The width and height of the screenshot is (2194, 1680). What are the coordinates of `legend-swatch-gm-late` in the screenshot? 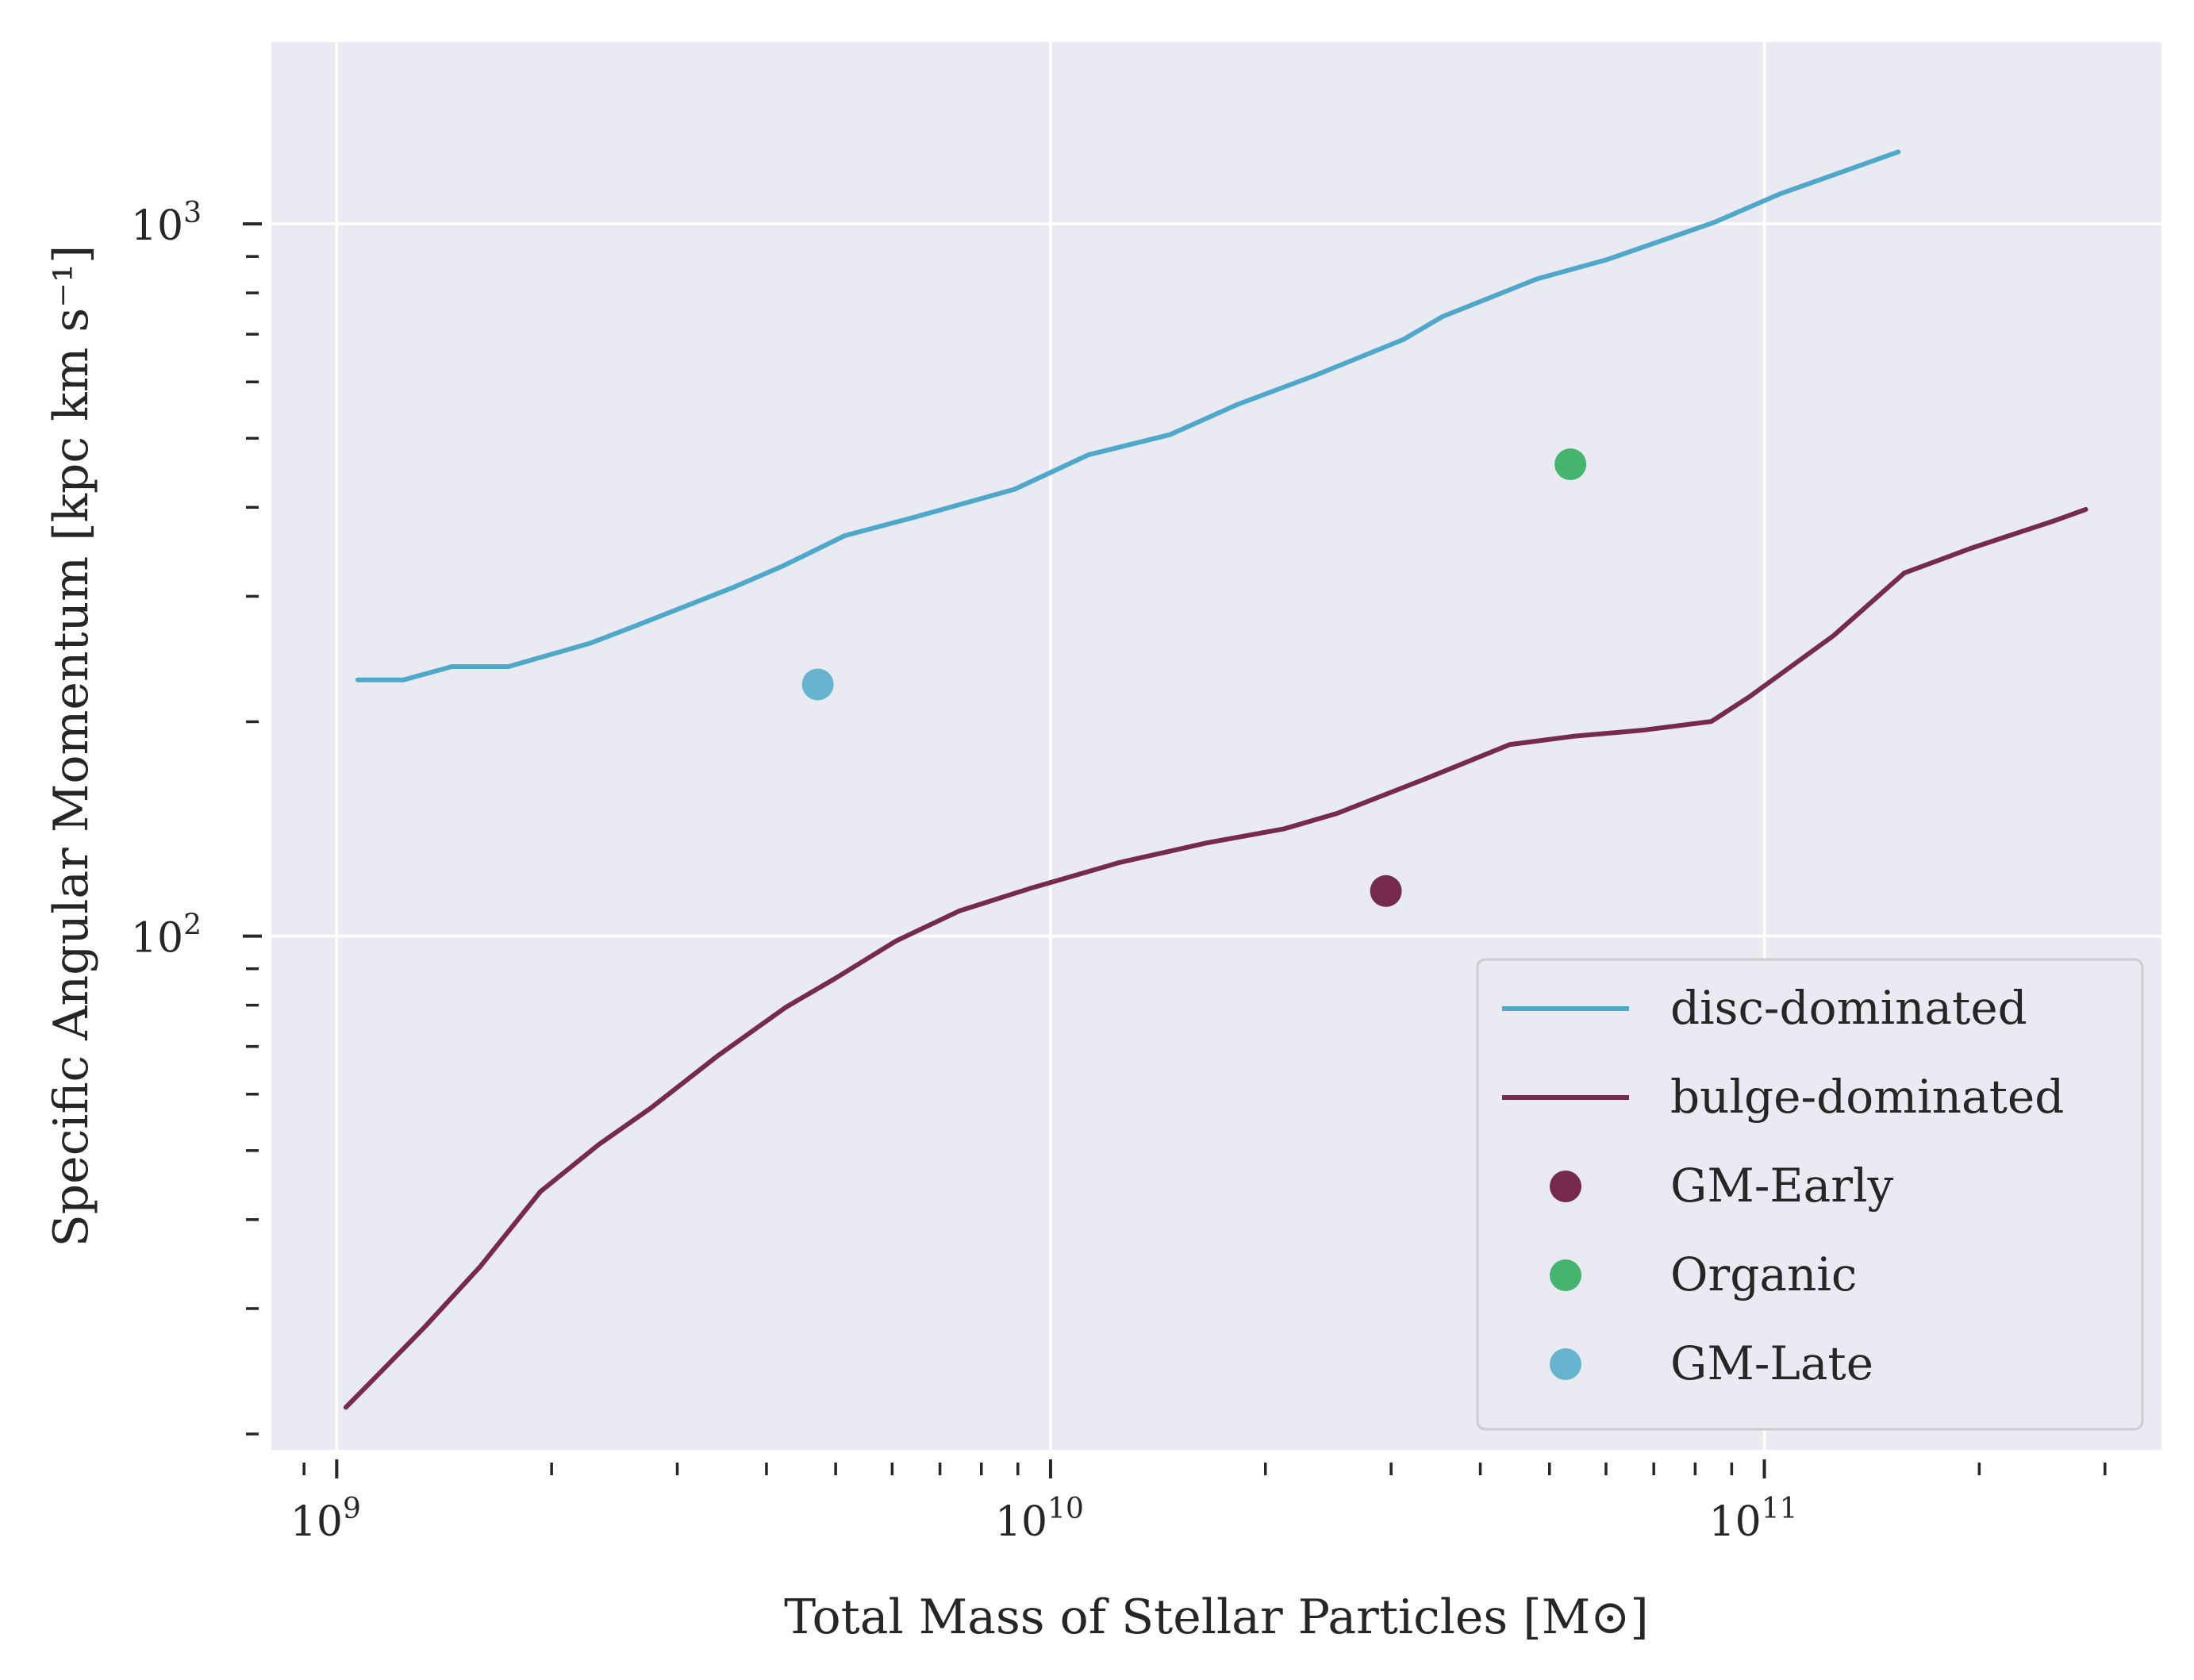 It's located at (1565, 1364).